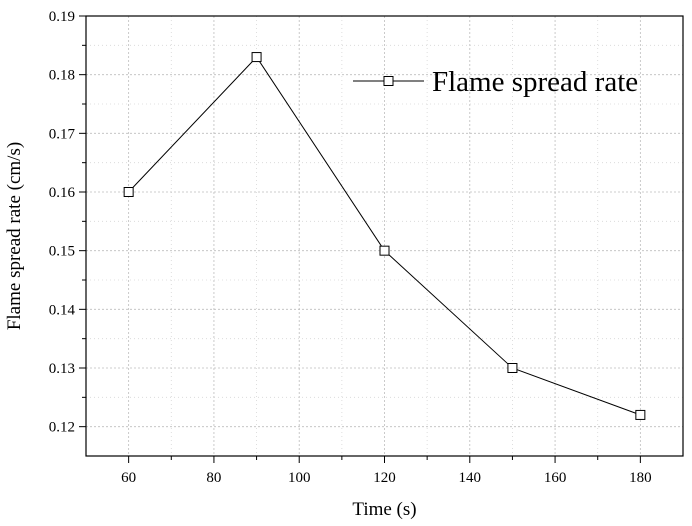 The image size is (692, 526). I want to click on x-tick-label: 120, so click(384, 478).